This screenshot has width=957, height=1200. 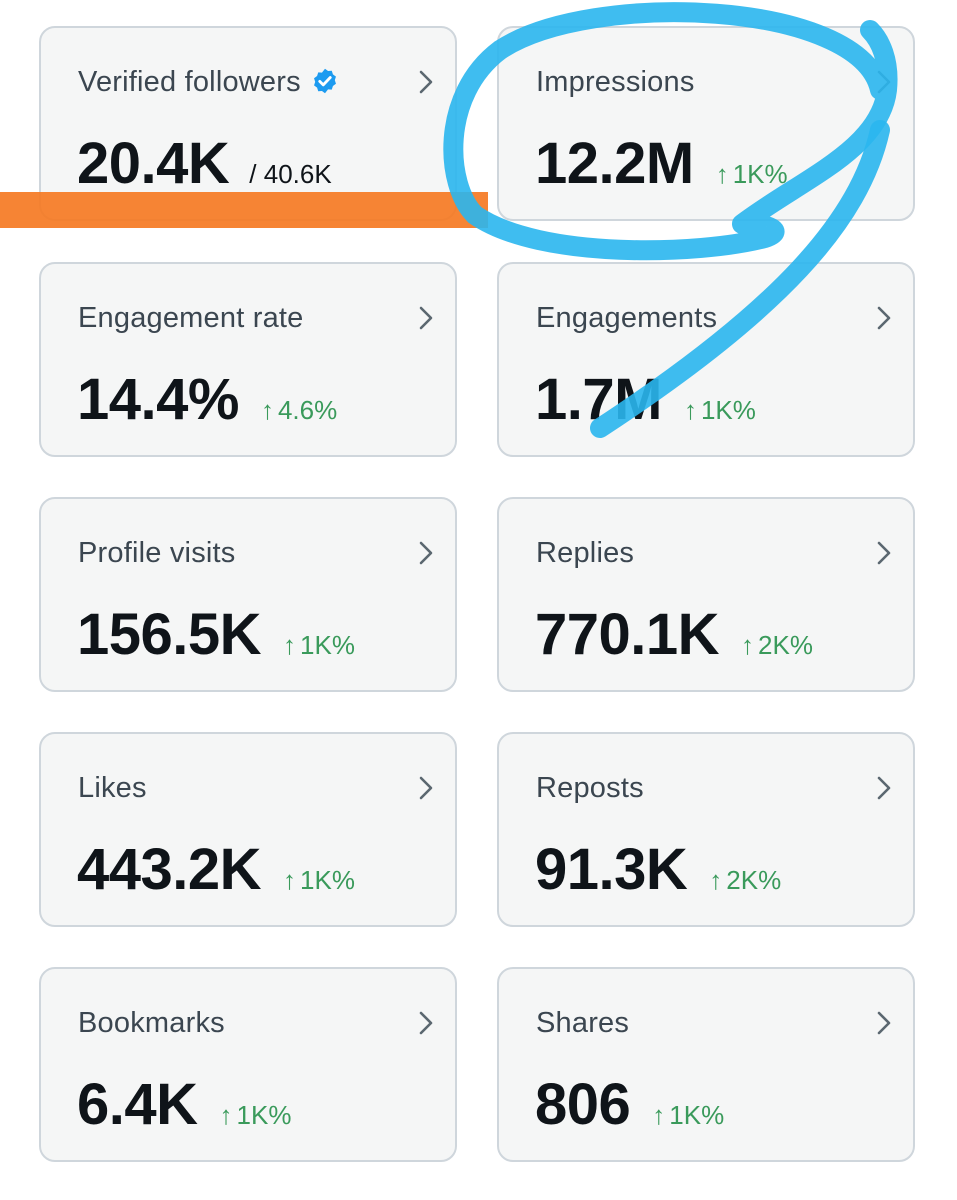 I want to click on metric-value: 156.5K, so click(x=169, y=634).